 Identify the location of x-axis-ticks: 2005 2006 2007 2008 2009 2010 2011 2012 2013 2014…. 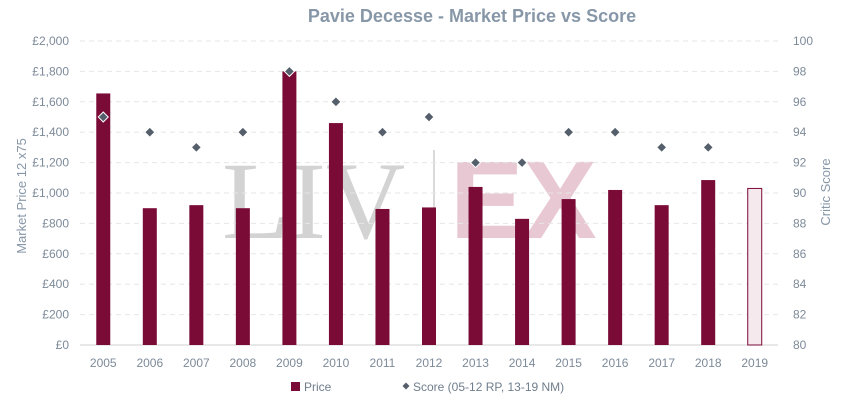
(429, 363).